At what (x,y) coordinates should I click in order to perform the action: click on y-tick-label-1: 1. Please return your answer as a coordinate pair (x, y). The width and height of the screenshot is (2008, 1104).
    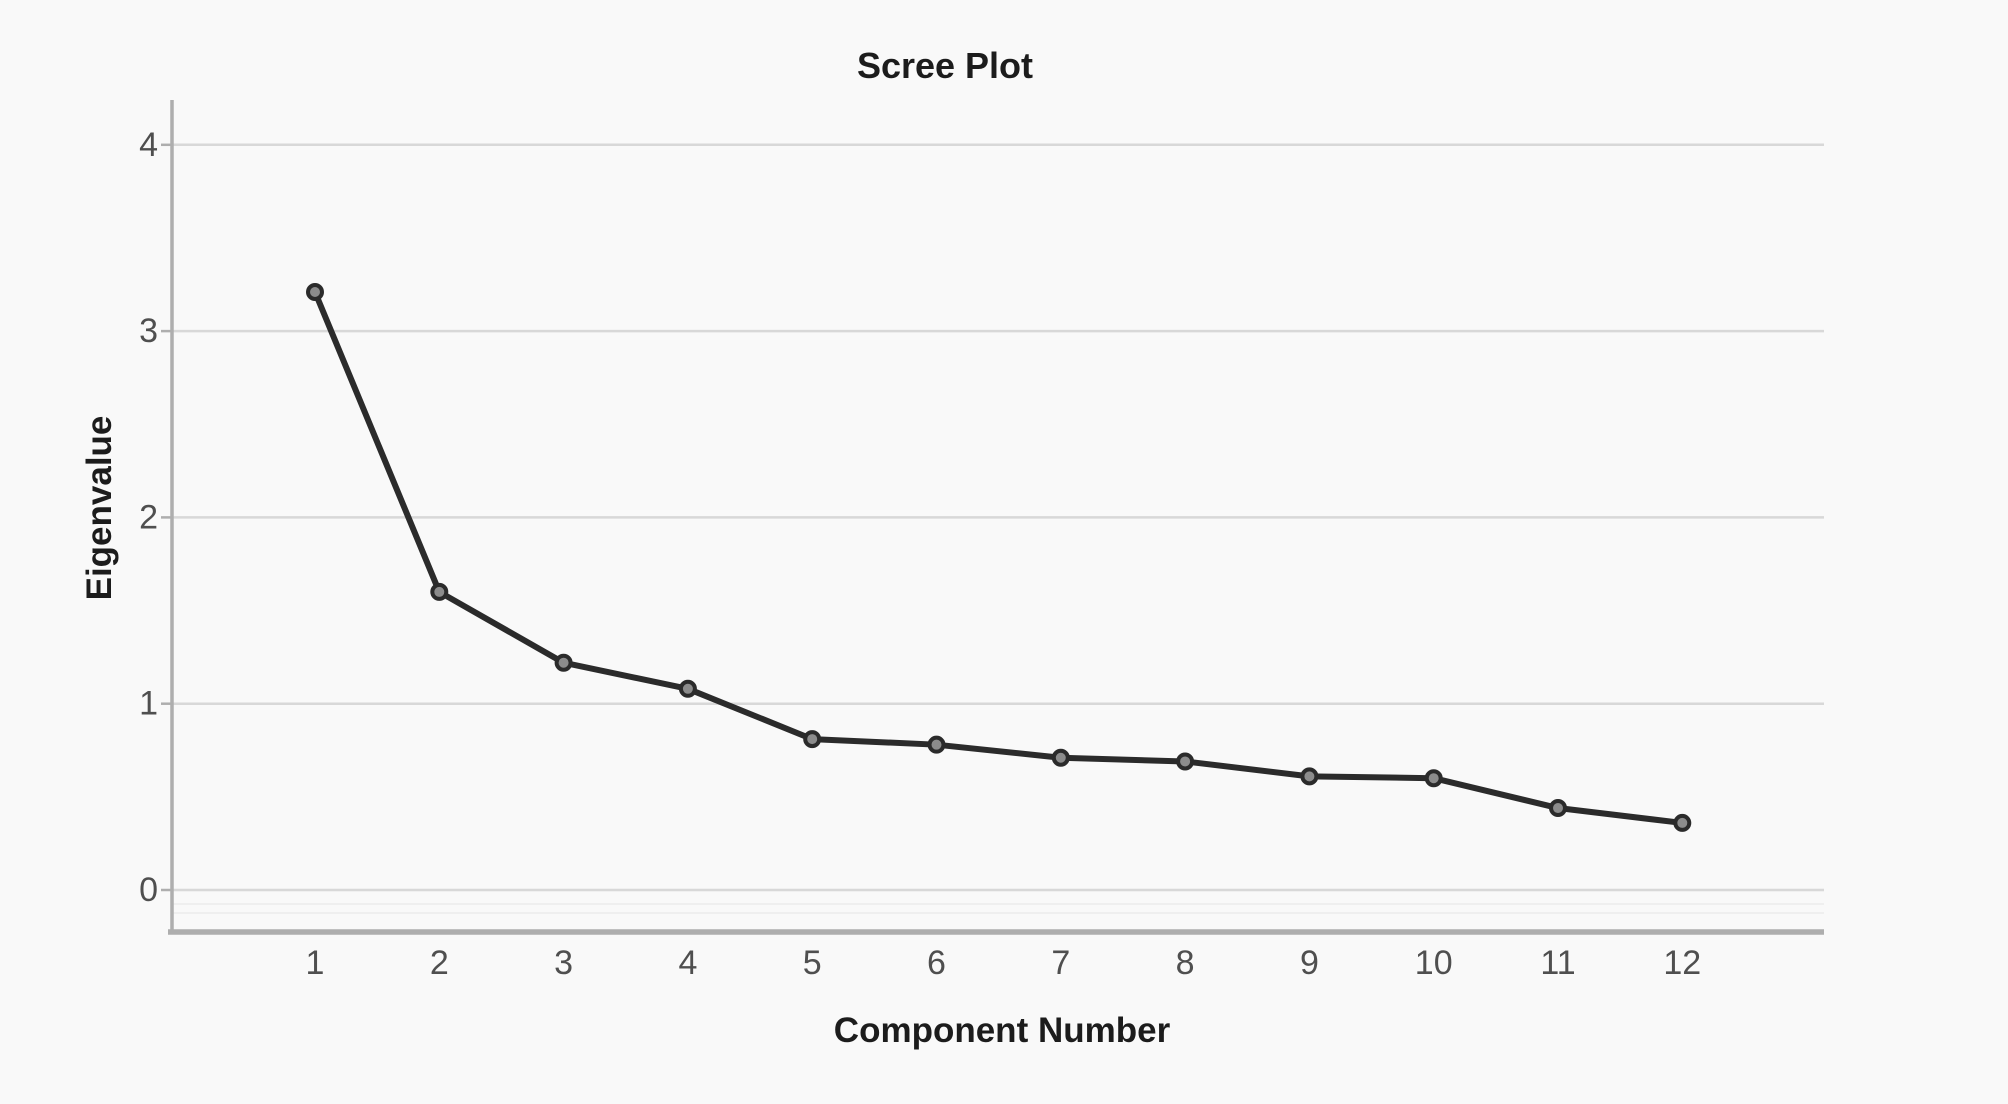
    Looking at the image, I should click on (148, 704).